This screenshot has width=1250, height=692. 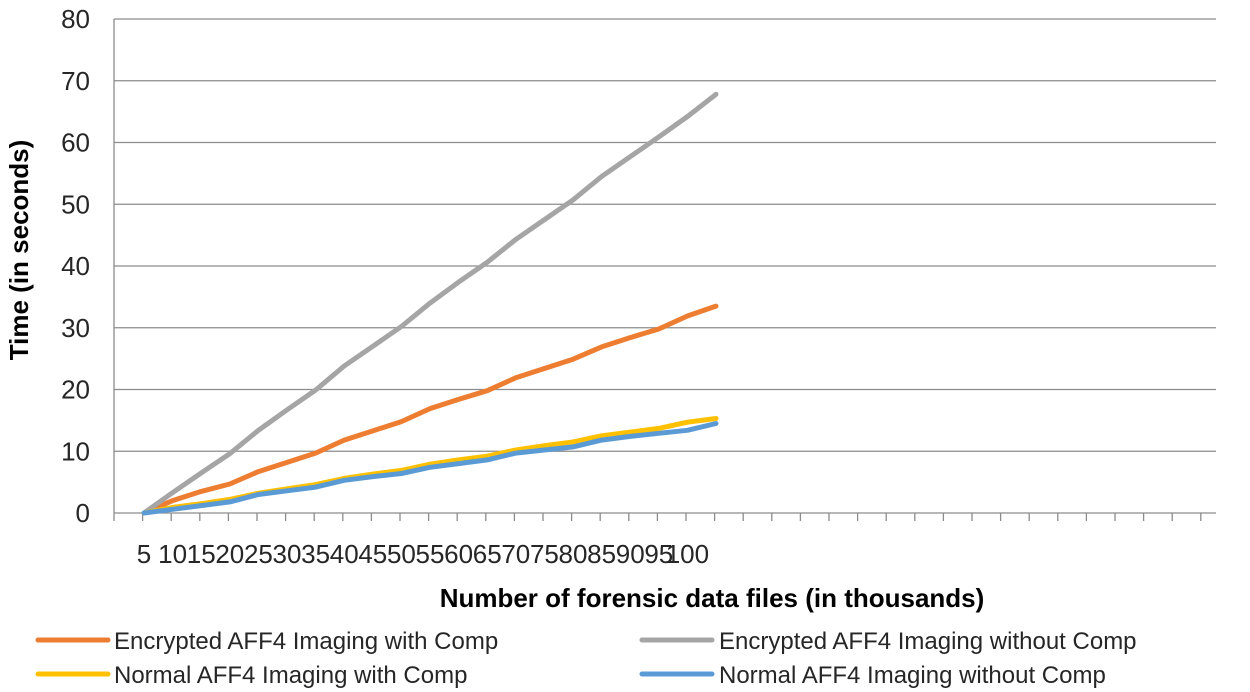 What do you see at coordinates (458, 554) in the screenshot?
I see `x-tick-label: 60` at bounding box center [458, 554].